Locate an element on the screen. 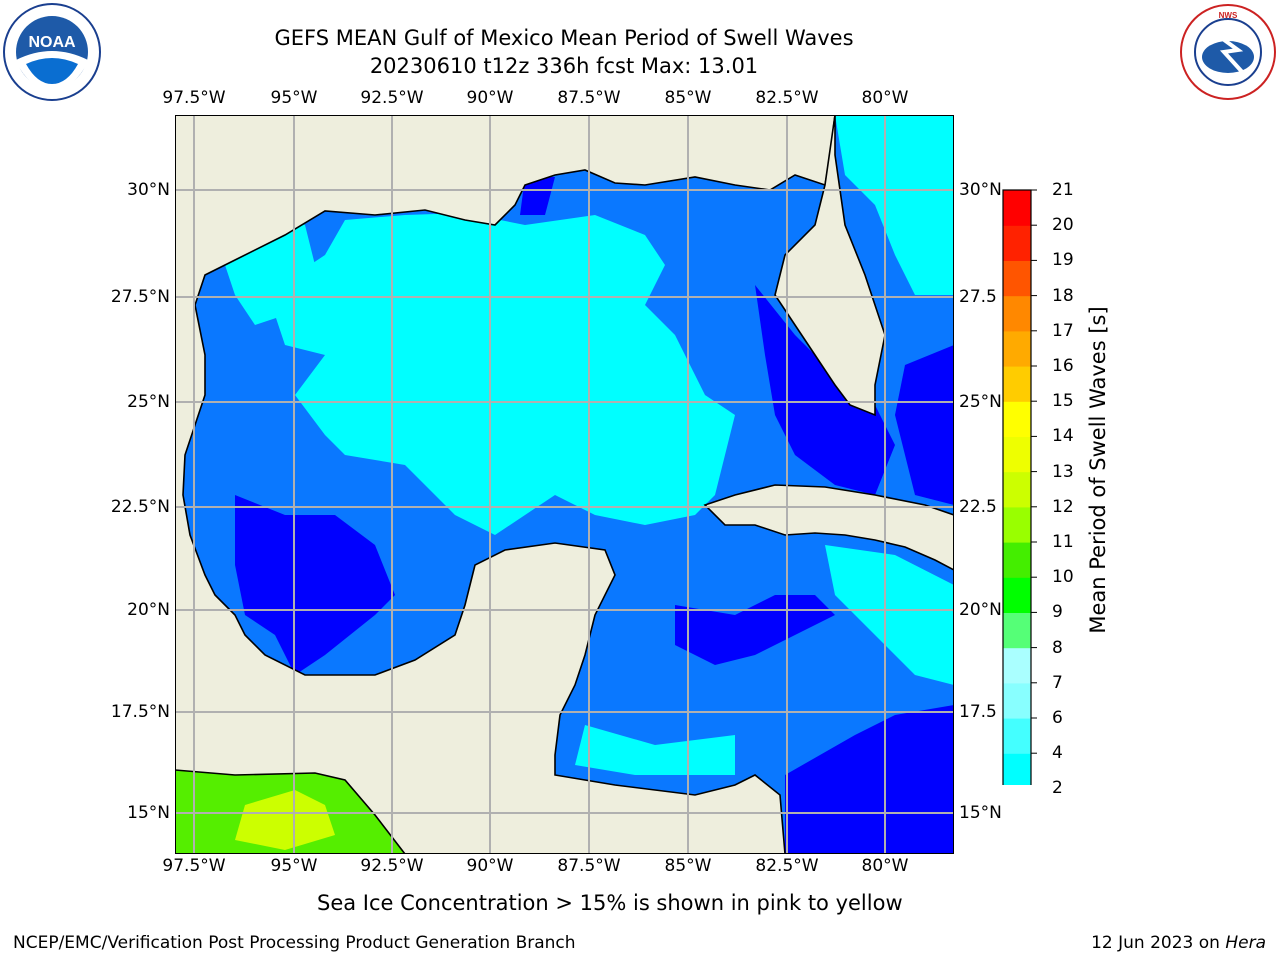 The height and width of the screenshot is (960, 1280). lon-tick-bottom: 82.5°W is located at coordinates (787, 866).